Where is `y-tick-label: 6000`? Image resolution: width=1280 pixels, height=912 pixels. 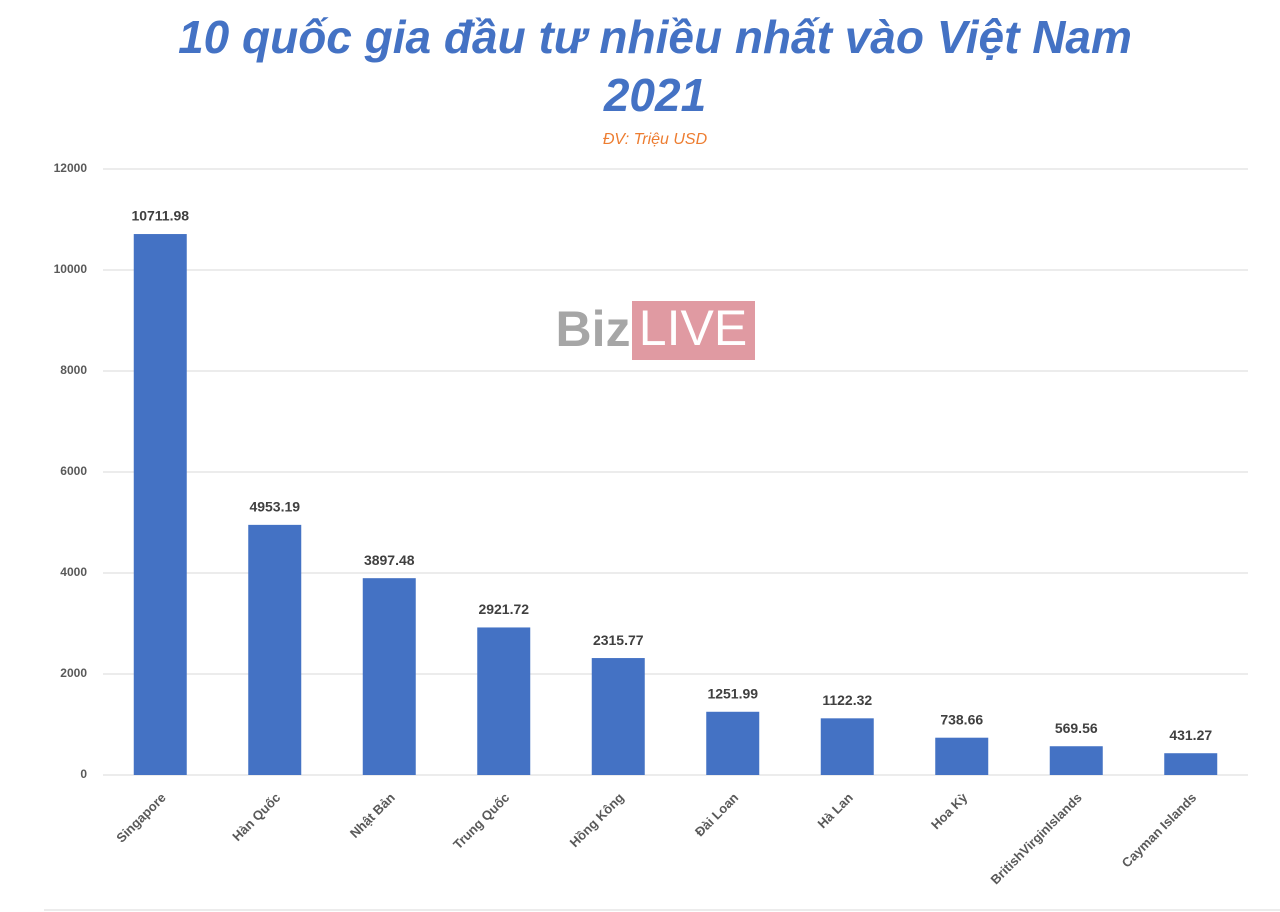 y-tick-label: 6000 is located at coordinates (73, 471).